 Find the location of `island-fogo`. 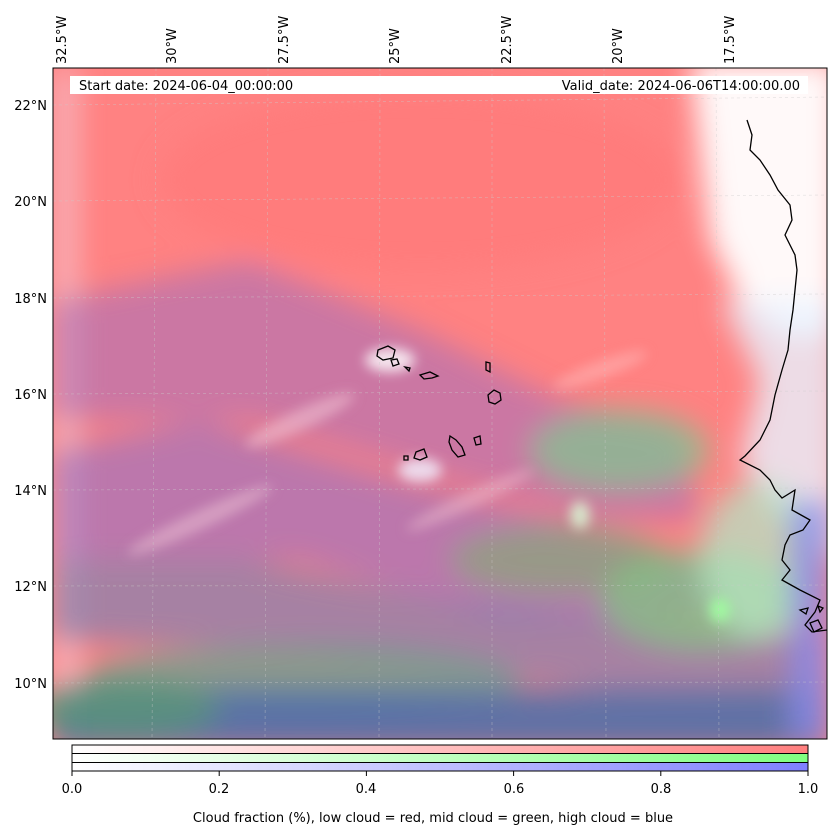

island-fogo is located at coordinates (420, 454).